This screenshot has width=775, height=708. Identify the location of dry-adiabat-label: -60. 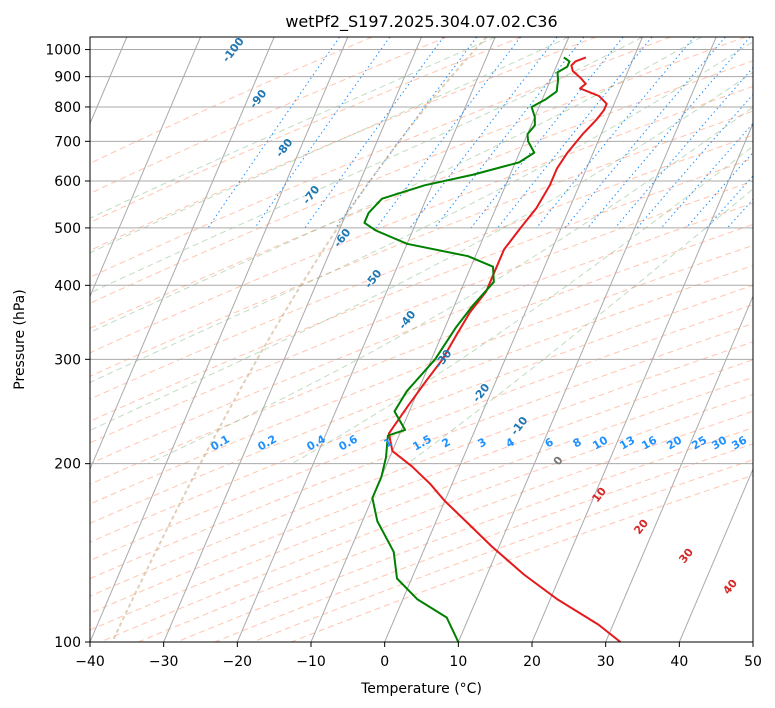
(342, 238).